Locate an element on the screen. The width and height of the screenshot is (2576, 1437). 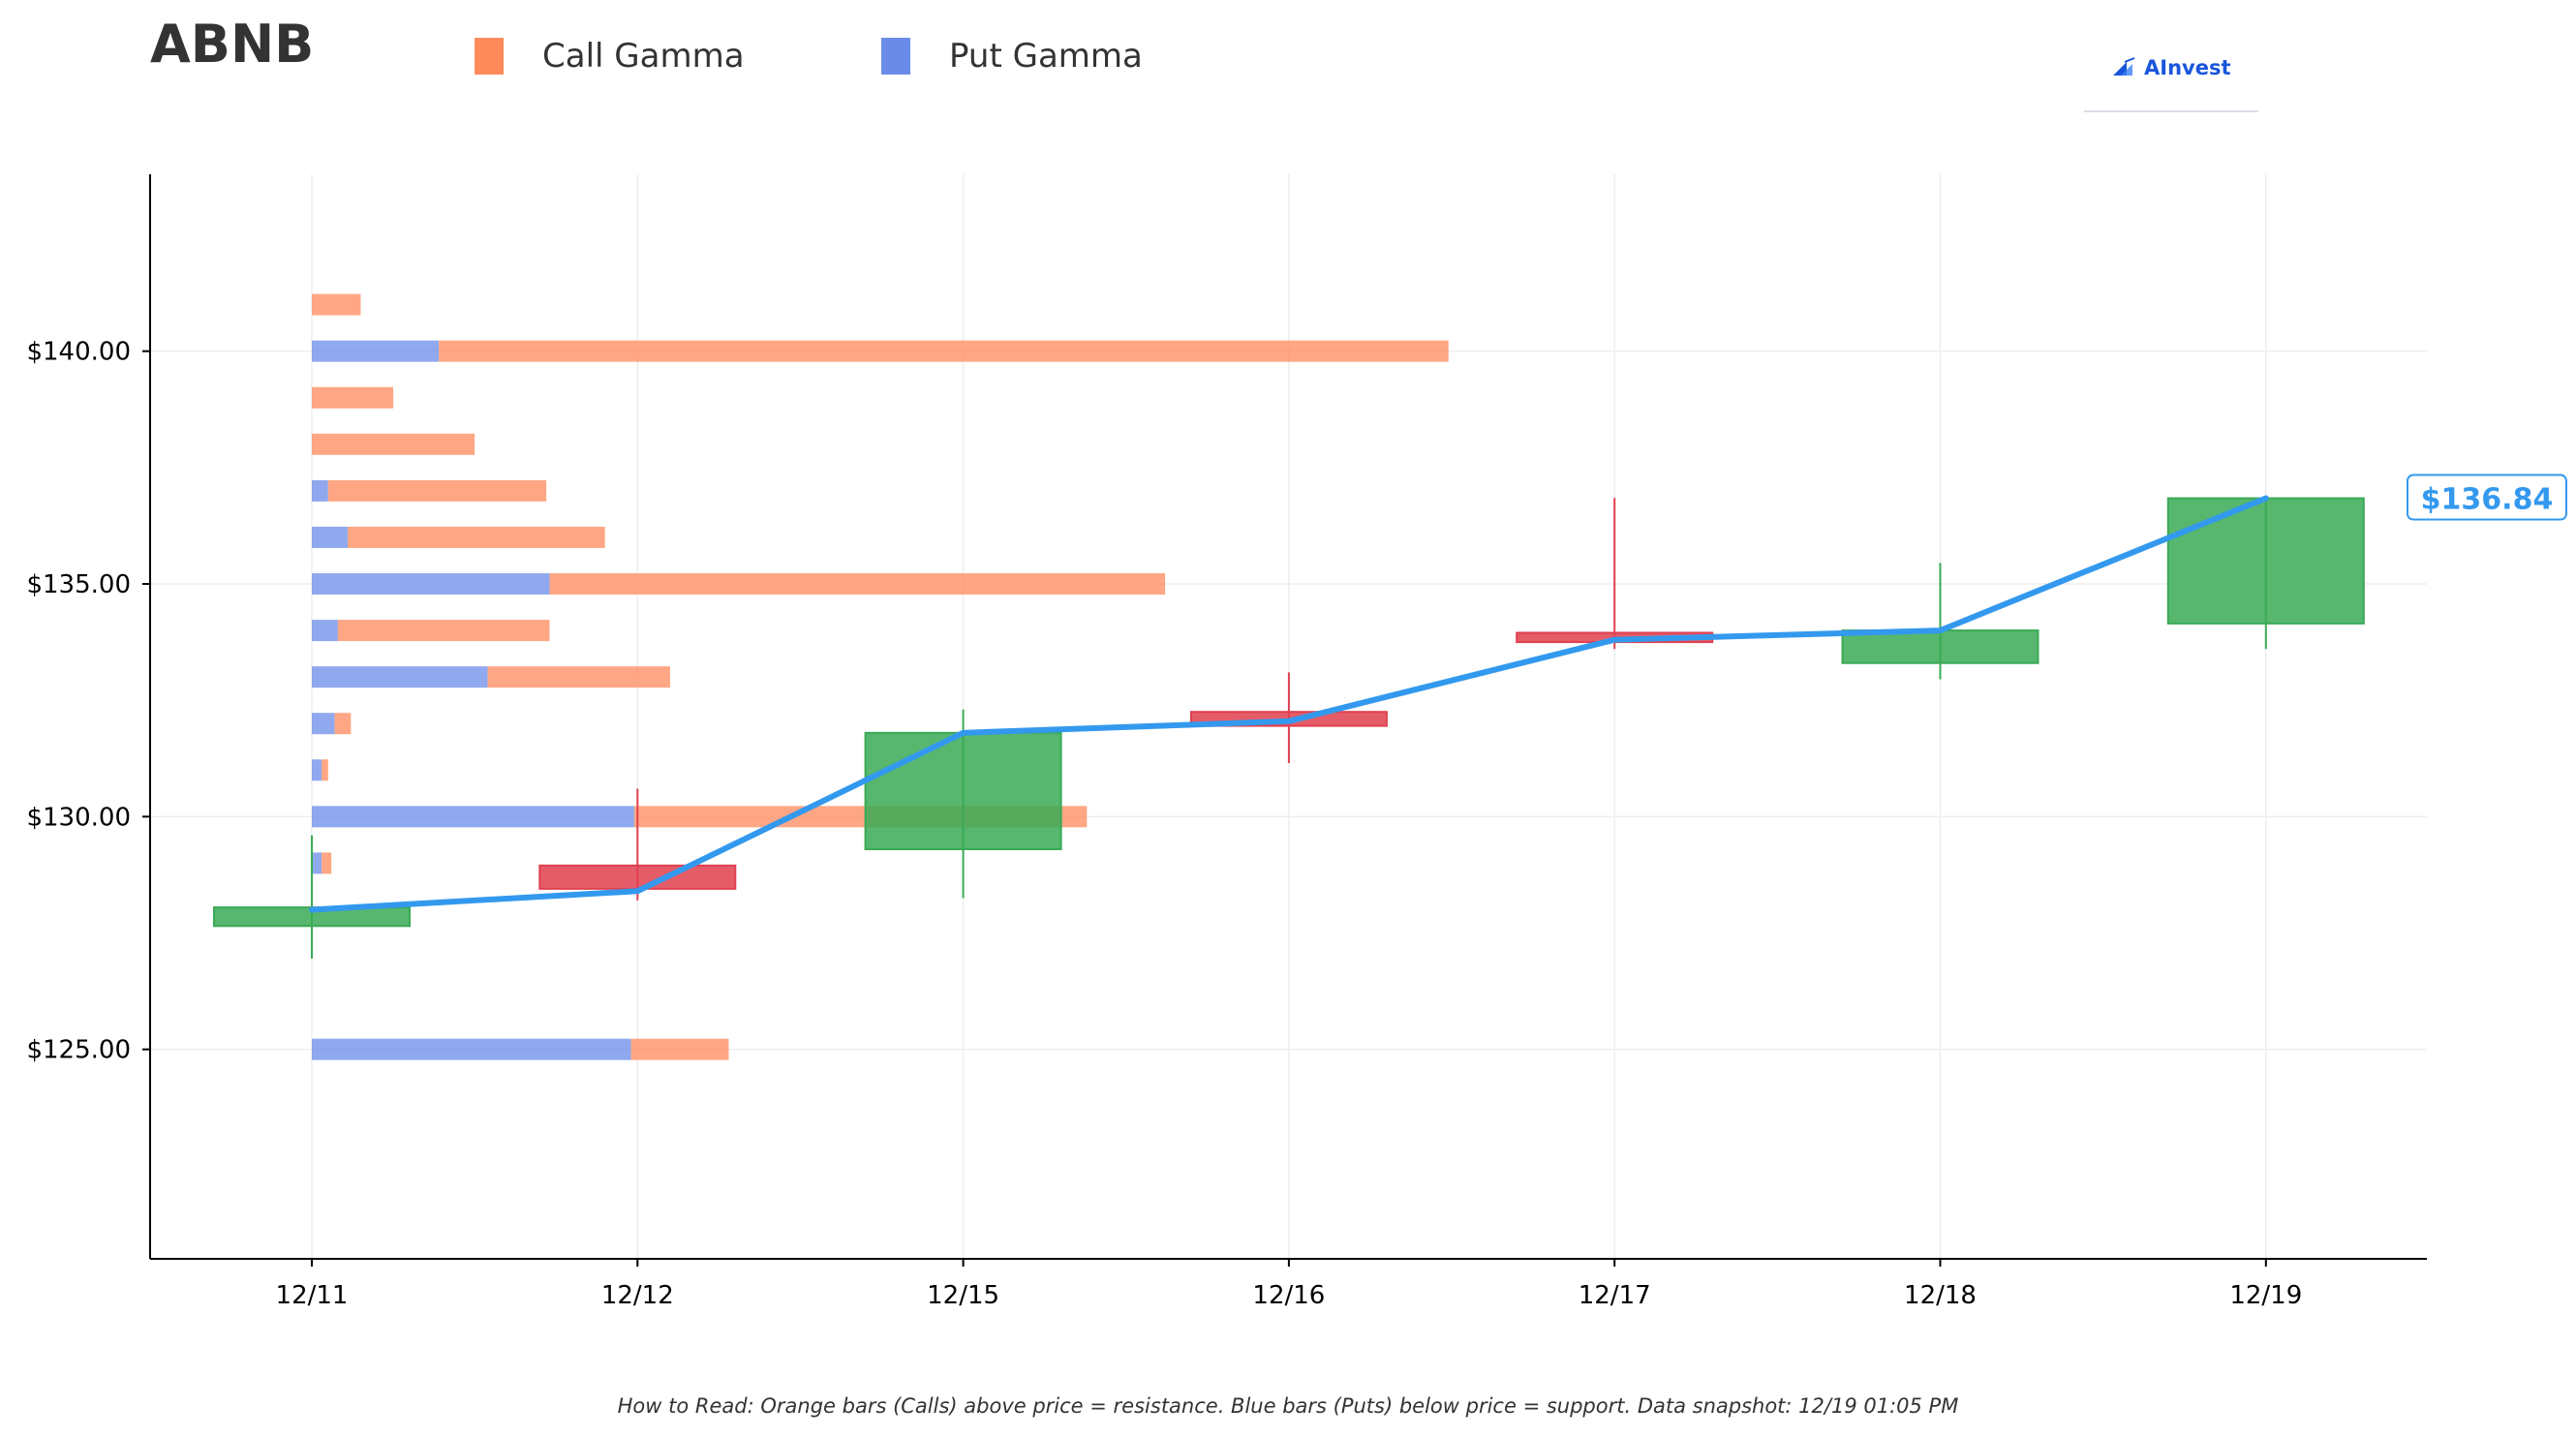
legend-call-swatch is located at coordinates (489, 57).